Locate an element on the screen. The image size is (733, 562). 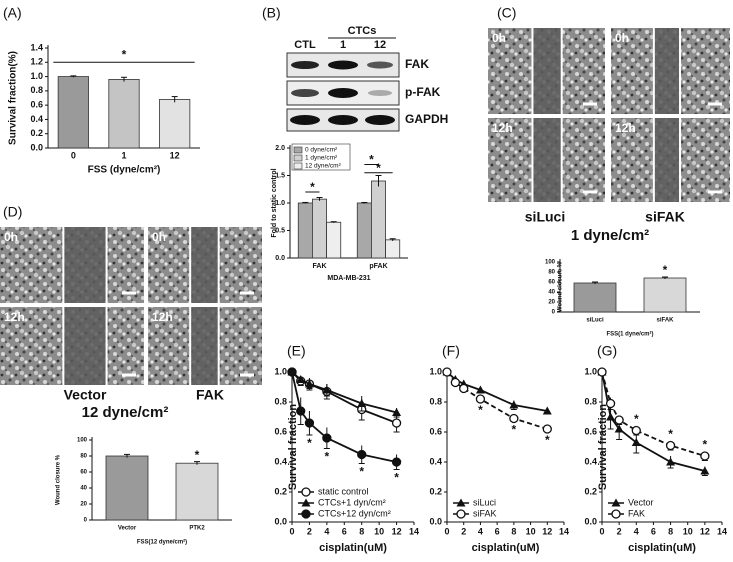
x-axis-label: FSS(1 dyne/cm²) is located at coordinates (629, 334).